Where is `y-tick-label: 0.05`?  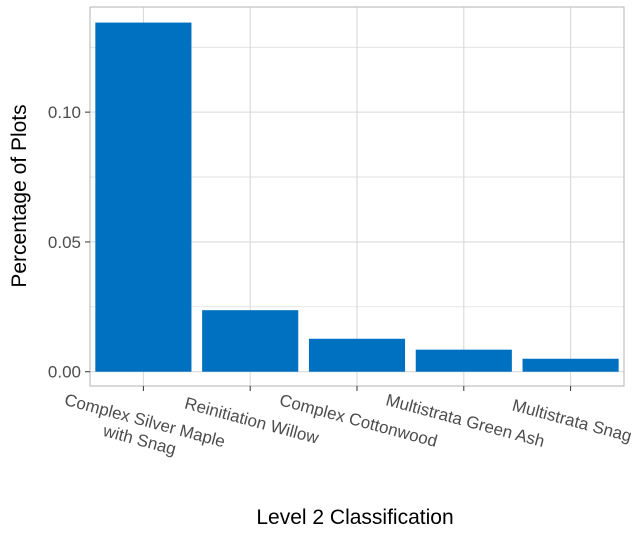
y-tick-label: 0.05 is located at coordinates (64, 242).